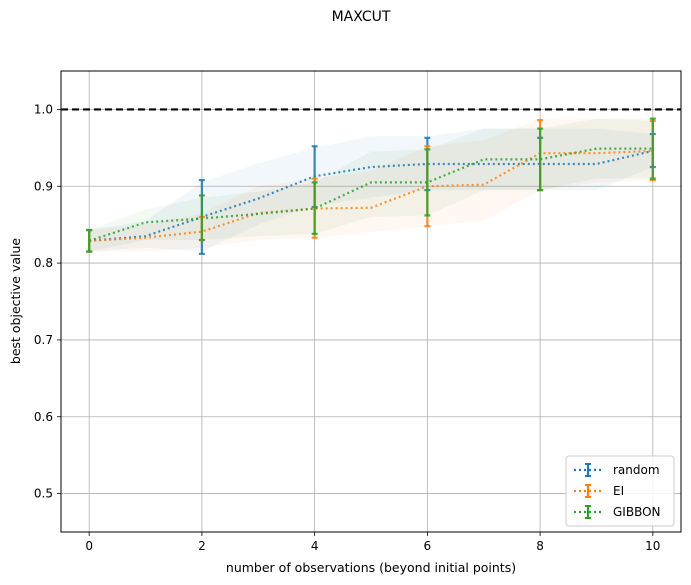  I want to click on legend-entry-gibbon: GIBBON, so click(617, 512).